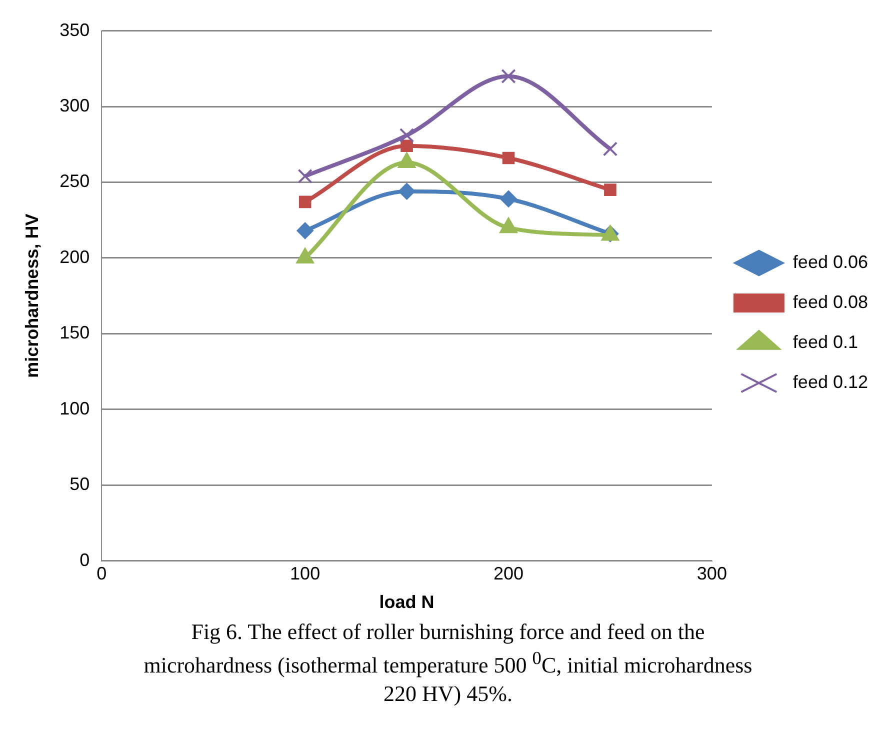  What do you see at coordinates (711, 574) in the screenshot?
I see `x-tick-label: 300` at bounding box center [711, 574].